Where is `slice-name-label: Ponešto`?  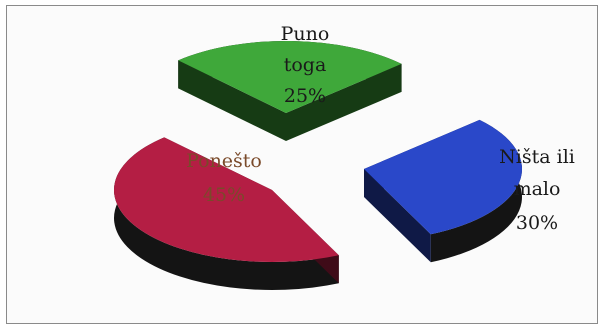
slice-name-label: Ponešto is located at coordinates (224, 161).